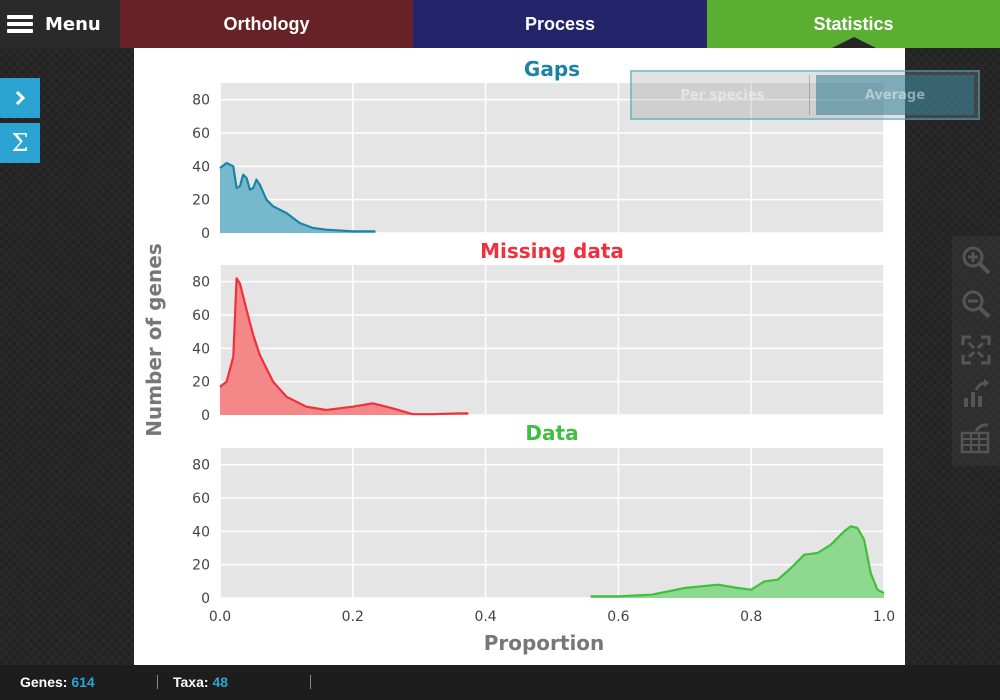  I want to click on status-bar: Genes: 614 Taxa: 48, so click(500, 682).